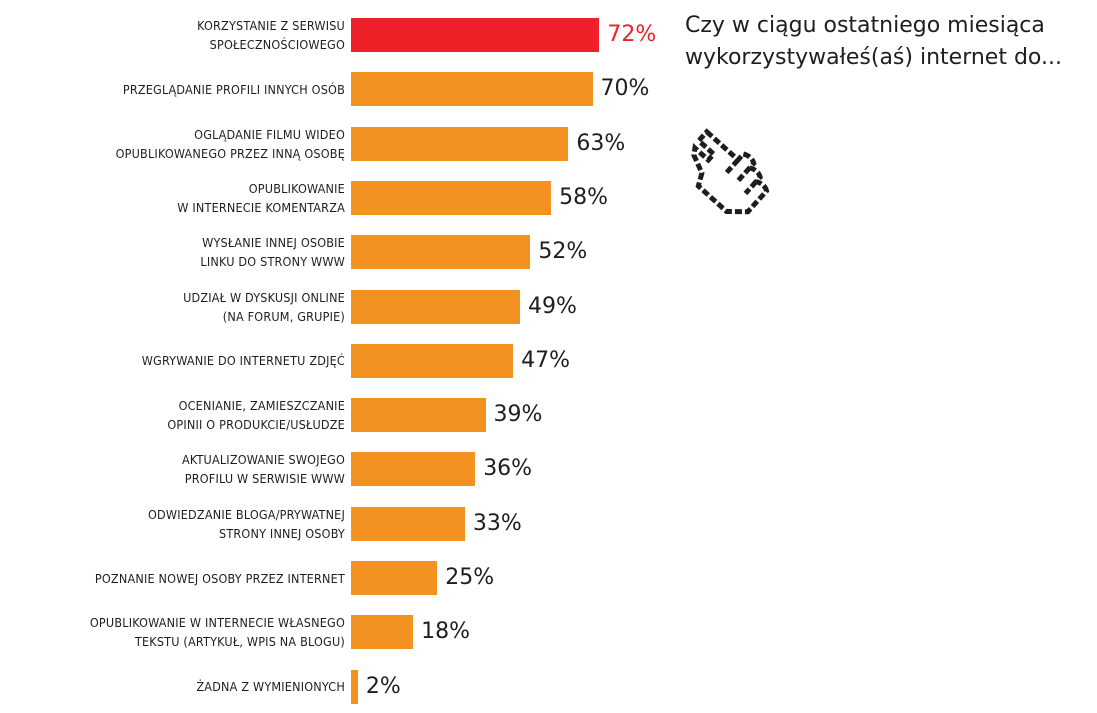  I want to click on category-label-line: WYSŁANIE INNEJ OSOBIE, so click(273, 243).